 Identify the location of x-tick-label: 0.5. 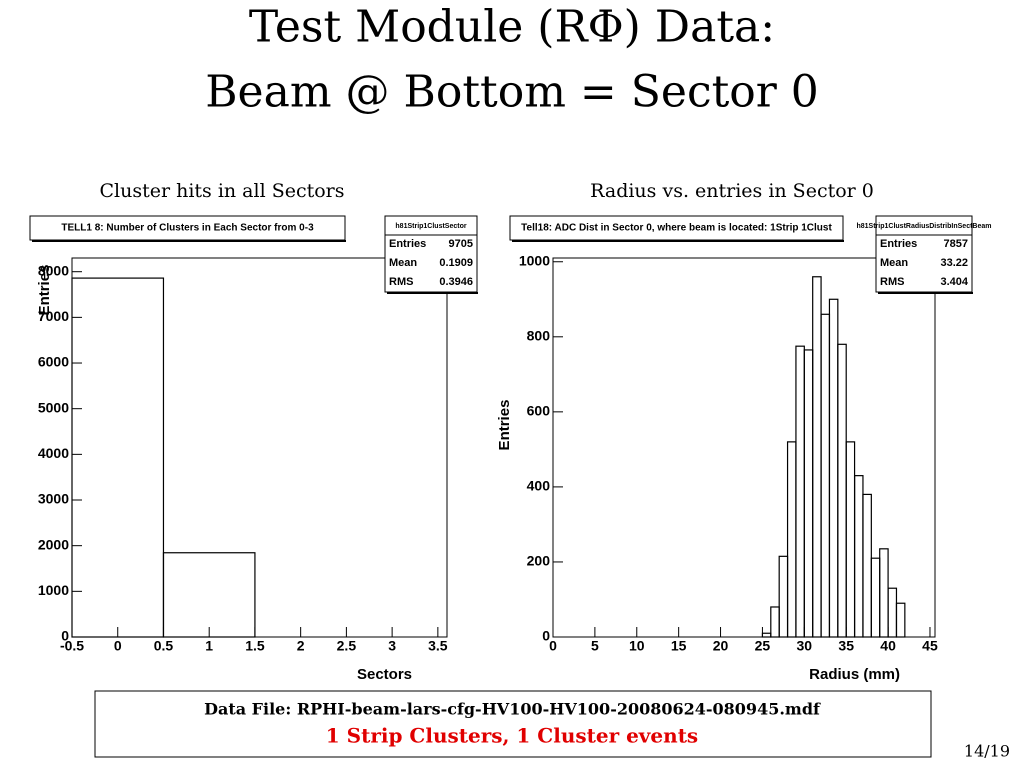
(164, 646).